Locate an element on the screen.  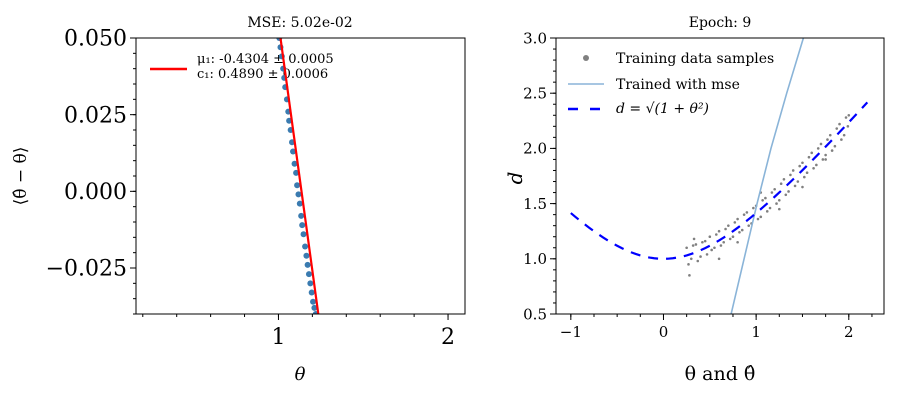
fit-line is located at coordinates (299, 176).